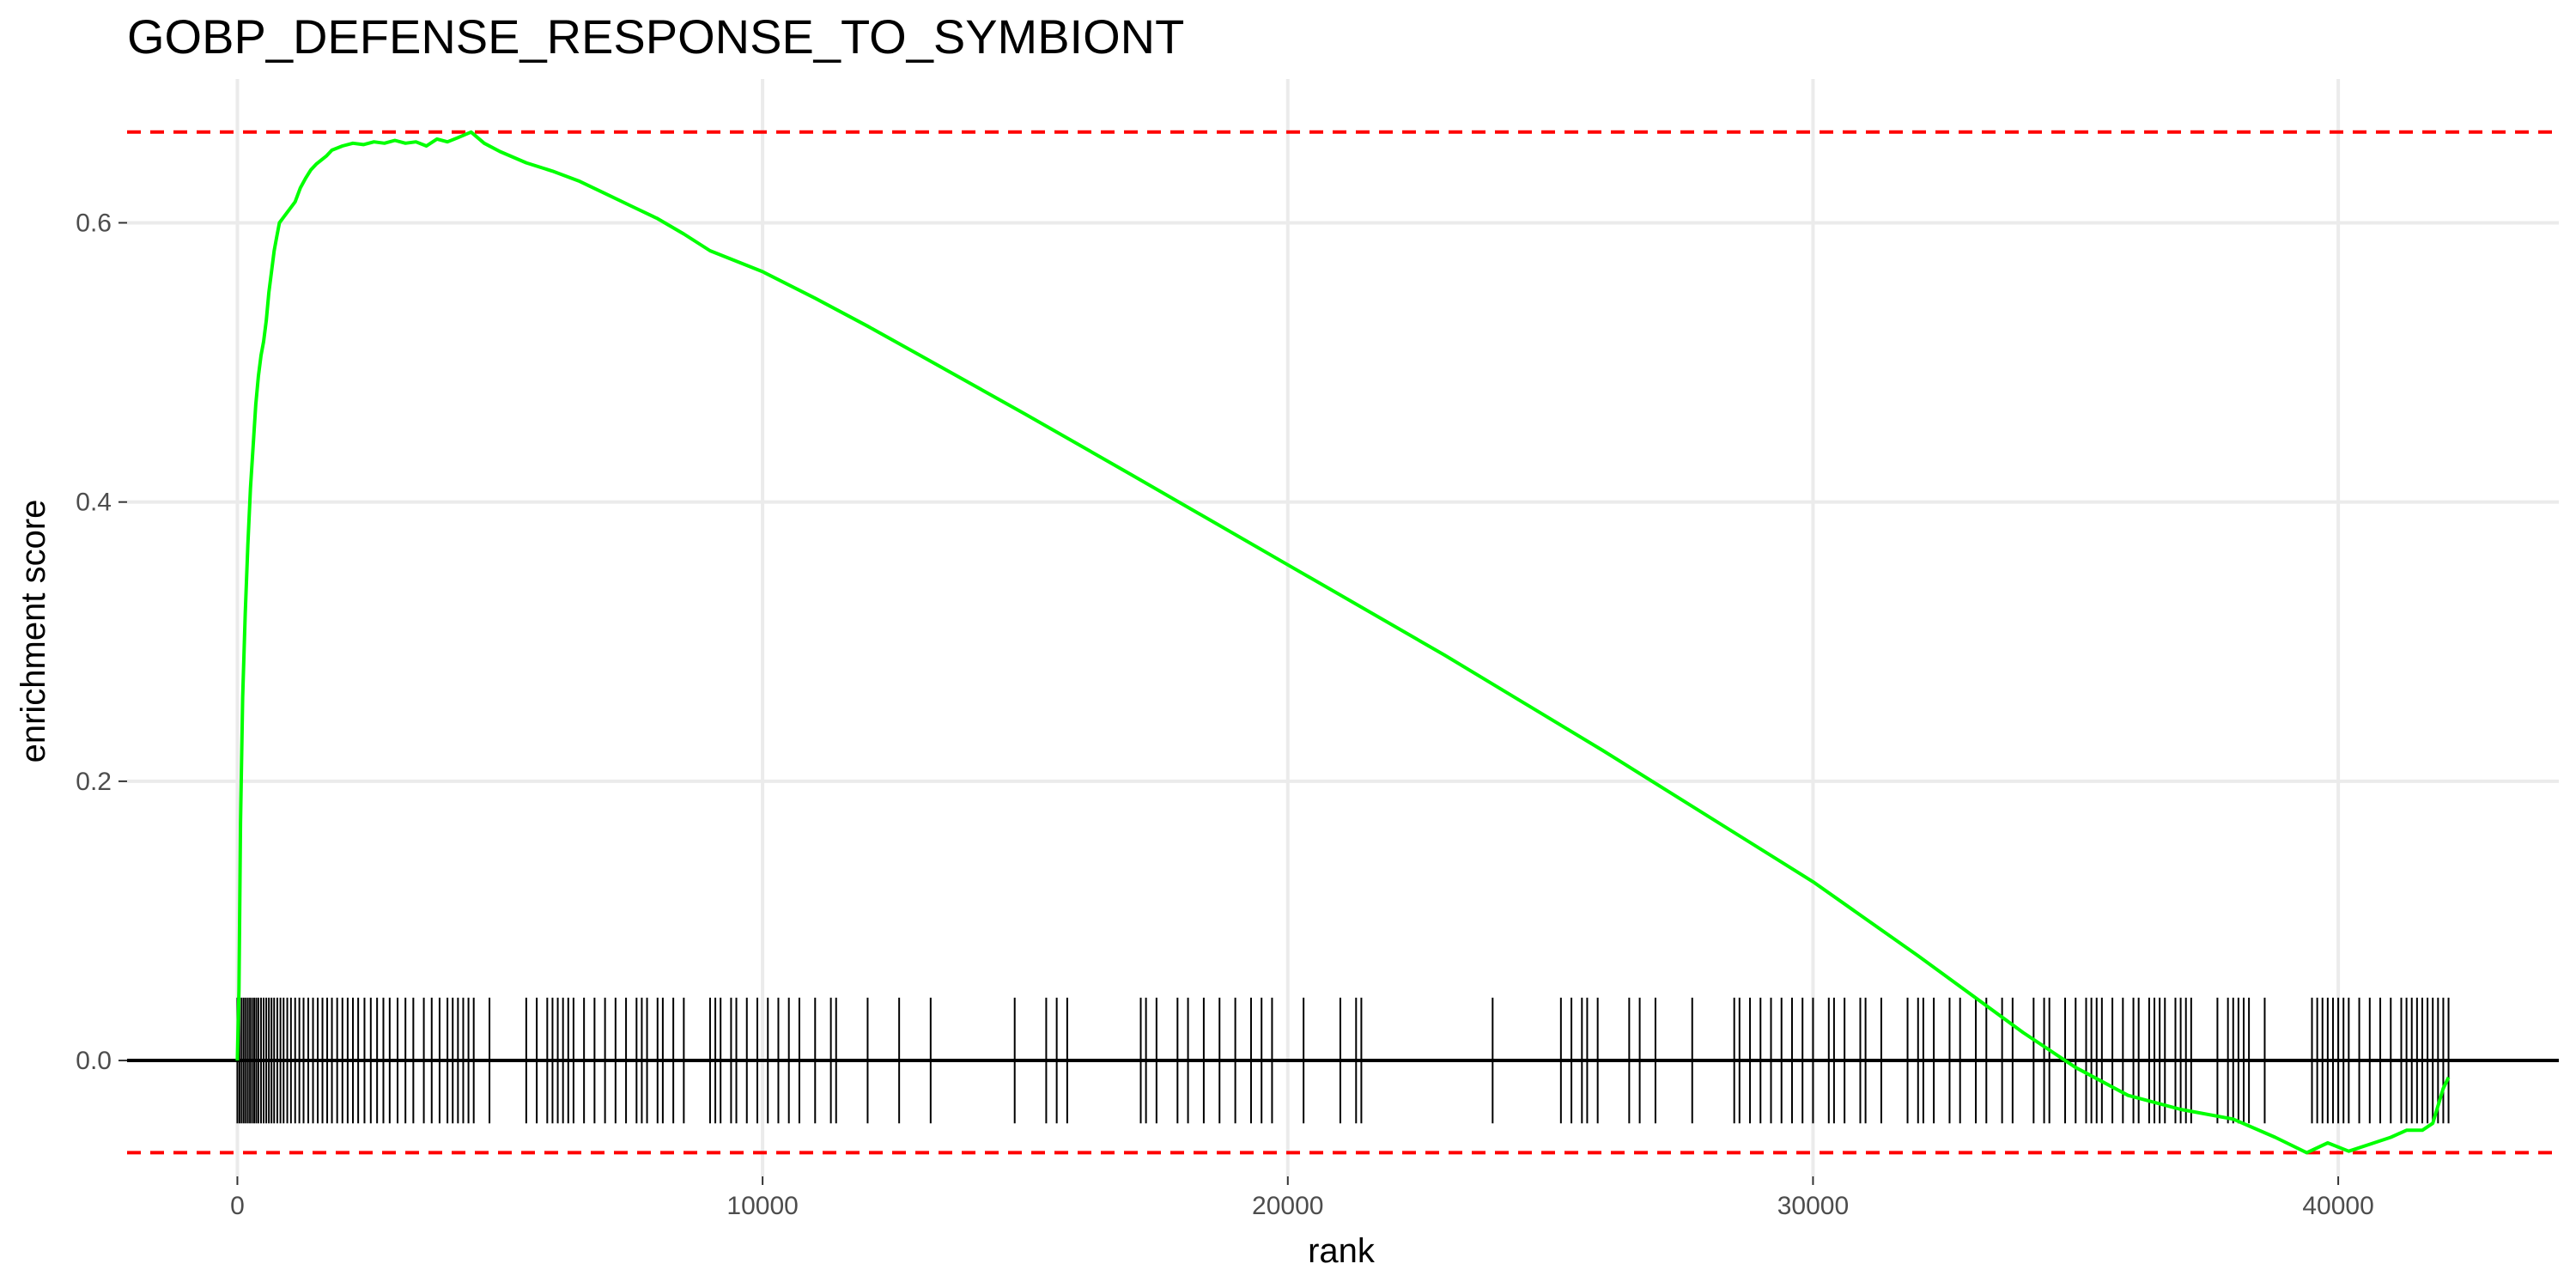  What do you see at coordinates (655, 36) in the screenshot?
I see `chart-title: GOBP_DEFENSE_RESPONSE_TO_SYMBIONT` at bounding box center [655, 36].